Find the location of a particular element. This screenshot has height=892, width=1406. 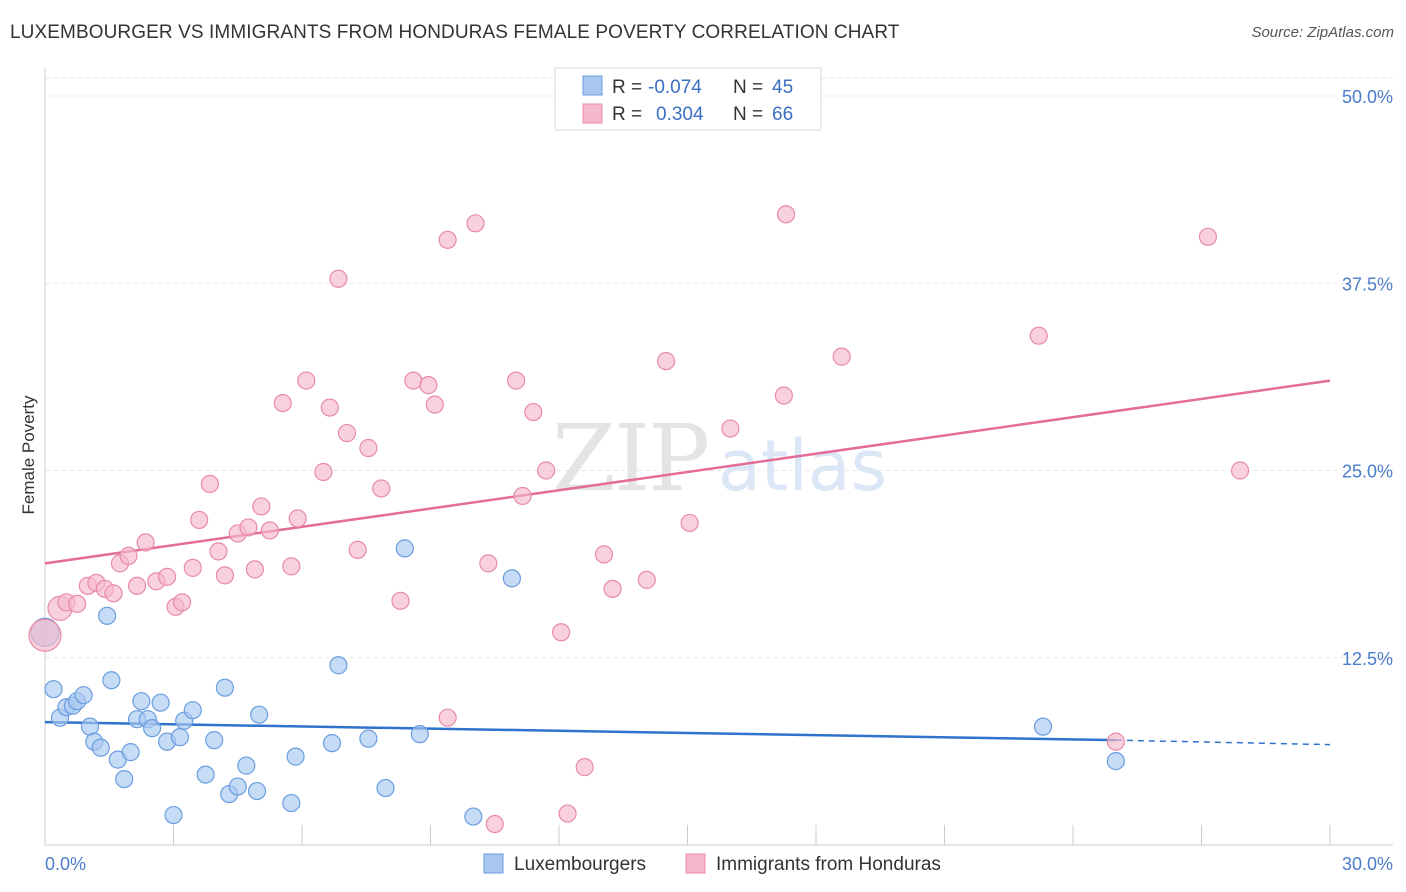

bottom-legend-swatch-honduras is located at coordinates (695, 863).